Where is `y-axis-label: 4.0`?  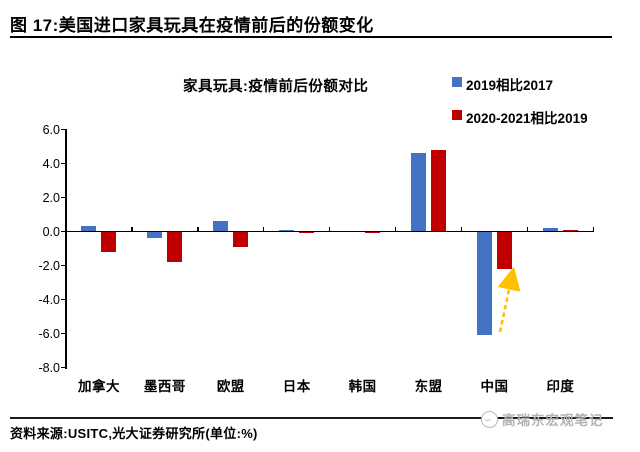 y-axis-label: 4.0 is located at coordinates (51, 163).